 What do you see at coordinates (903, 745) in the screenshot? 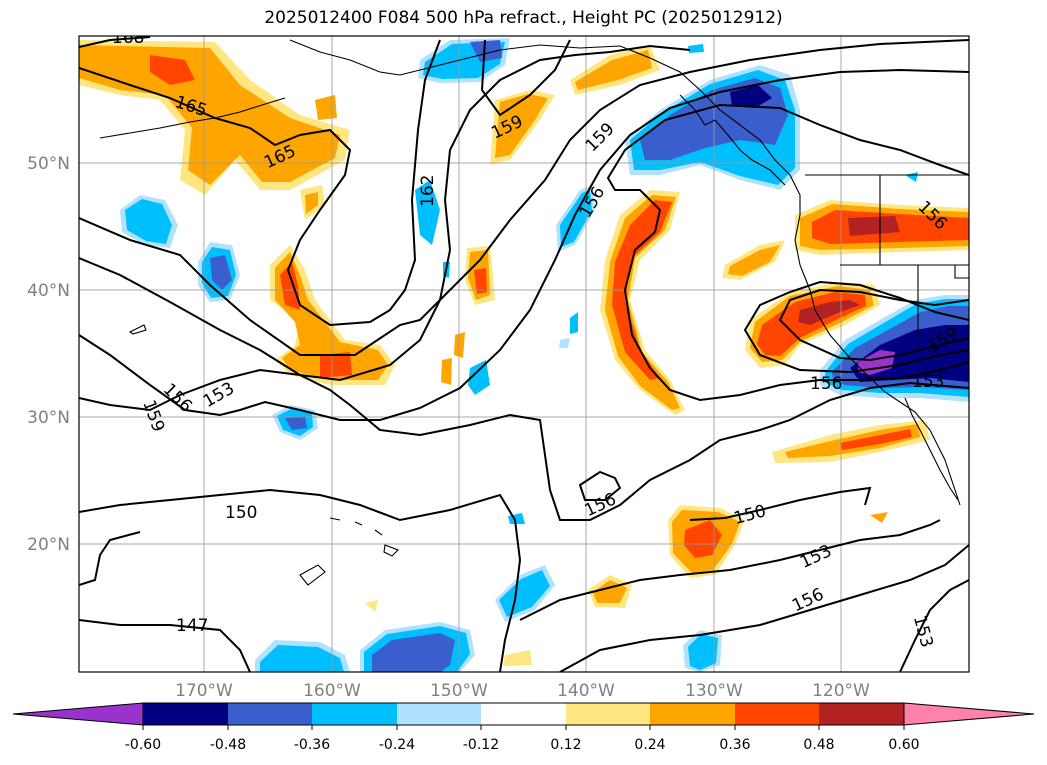
I see `colorbar-tick-label: 0.60` at bounding box center [903, 745].